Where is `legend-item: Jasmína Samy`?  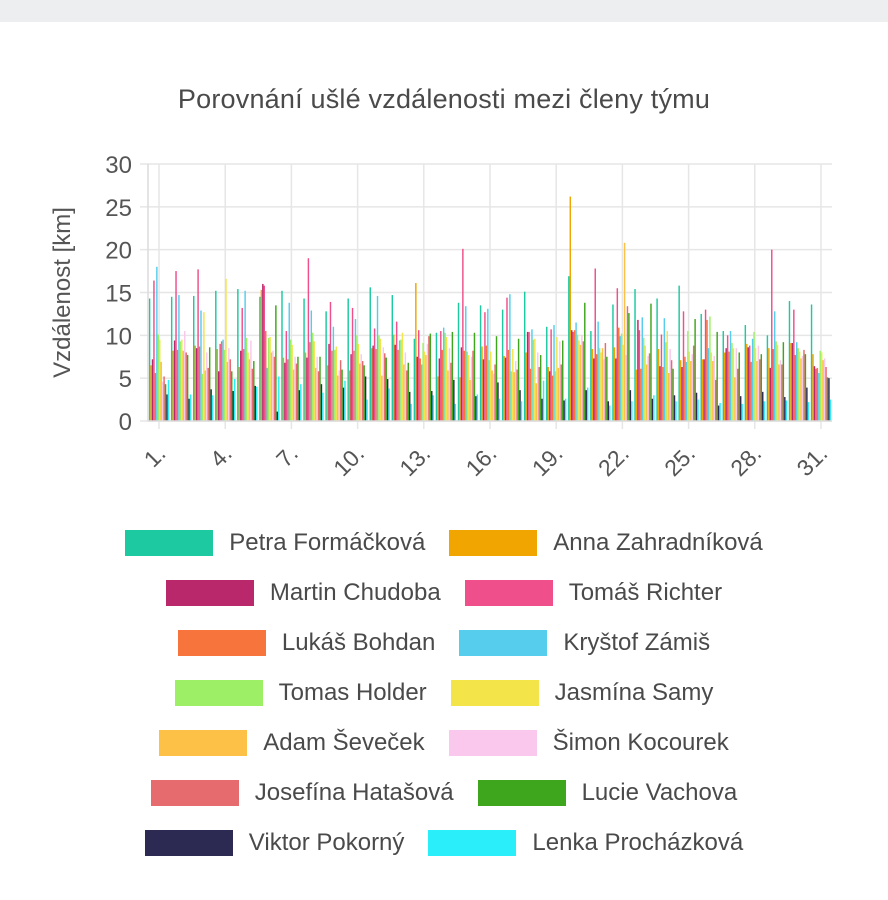
legend-item: Jasmína Samy is located at coordinates (582, 693).